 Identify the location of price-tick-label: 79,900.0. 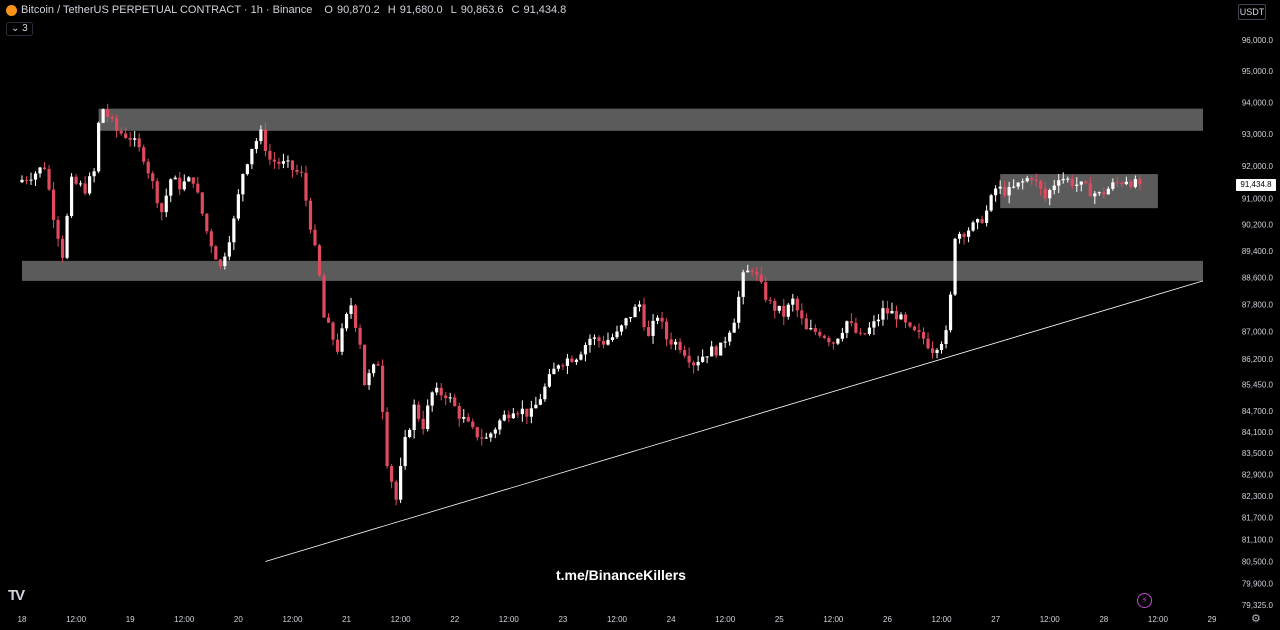
(1258, 584).